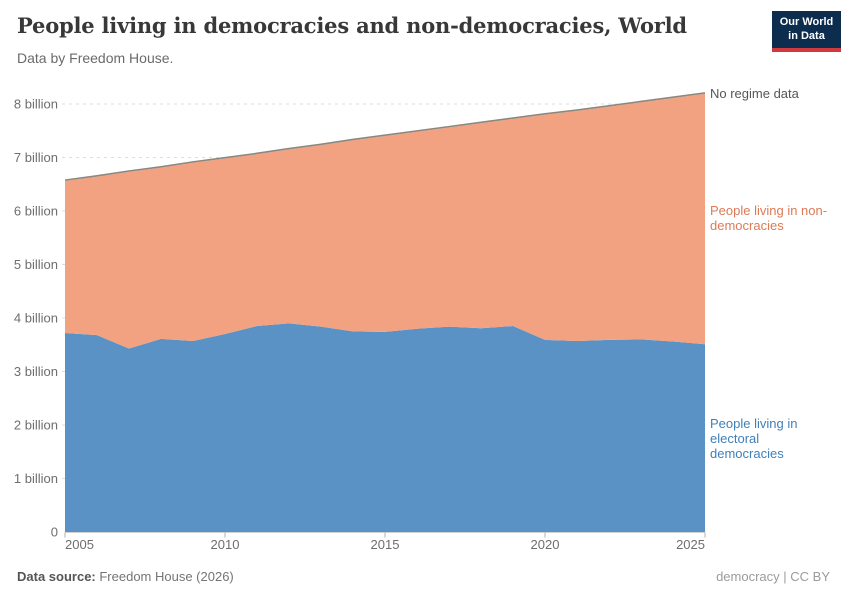 This screenshot has height=600, width=850. I want to click on svg-text: 2025, so click(690, 544).